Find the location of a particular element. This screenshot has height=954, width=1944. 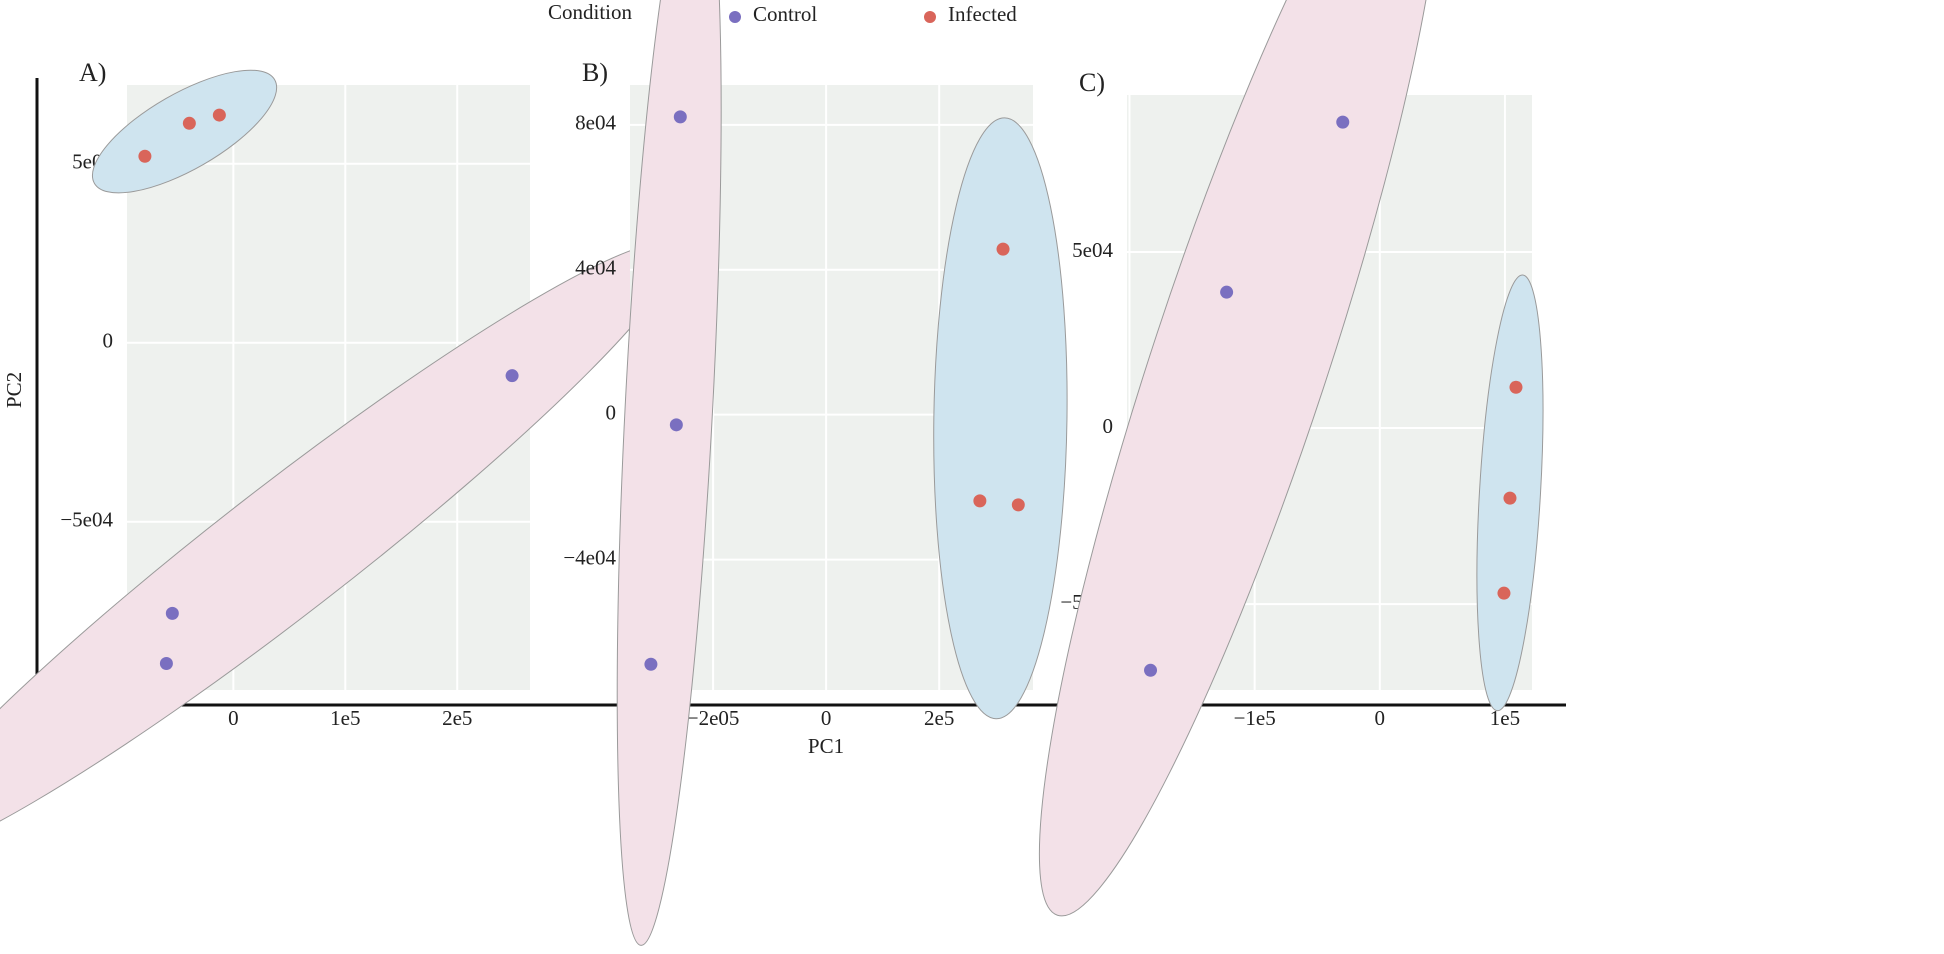

panel-label: C) is located at coordinates (1092, 82).